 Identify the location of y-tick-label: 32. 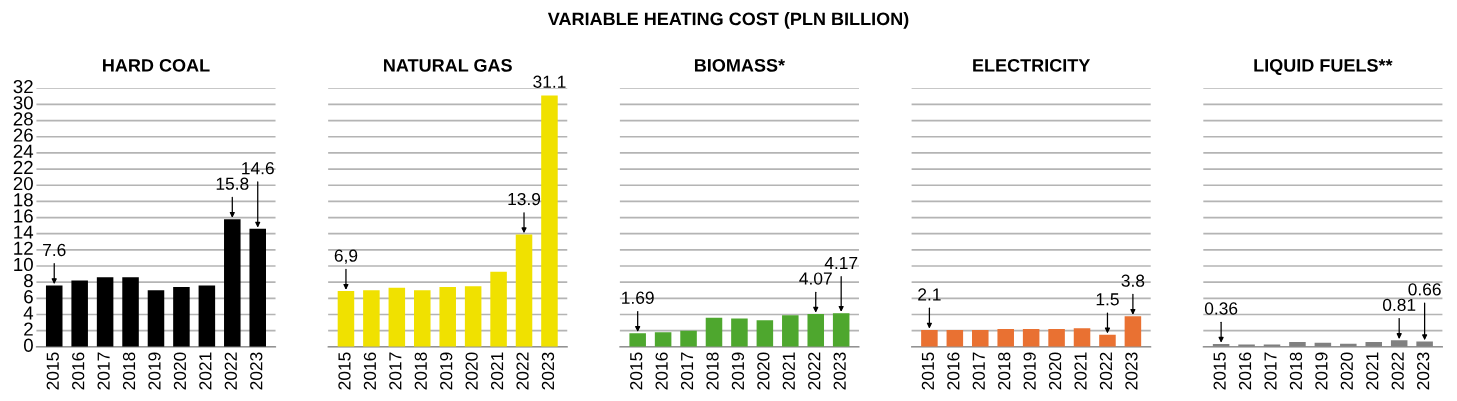
(23, 86).